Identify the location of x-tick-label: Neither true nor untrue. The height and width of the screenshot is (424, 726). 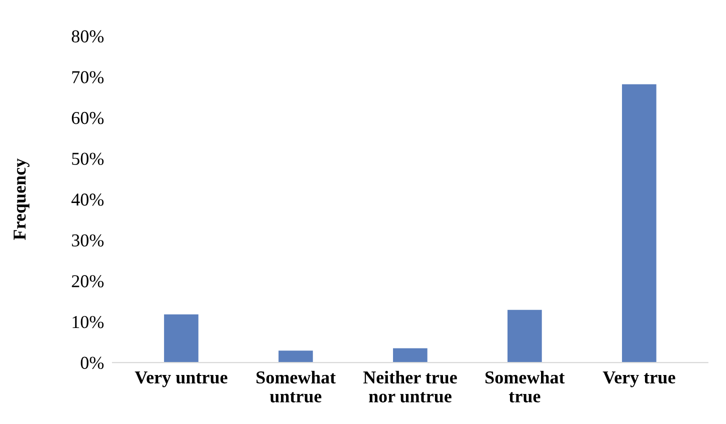
(410, 386).